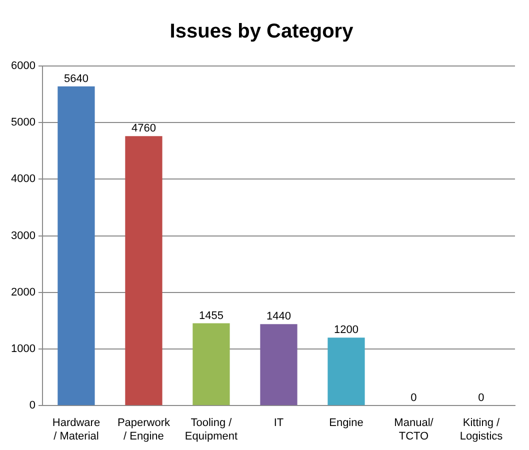 The width and height of the screenshot is (529, 450). Describe the element at coordinates (144, 429) in the screenshot. I see `x-tick-label: Paperwork / Engine` at that location.